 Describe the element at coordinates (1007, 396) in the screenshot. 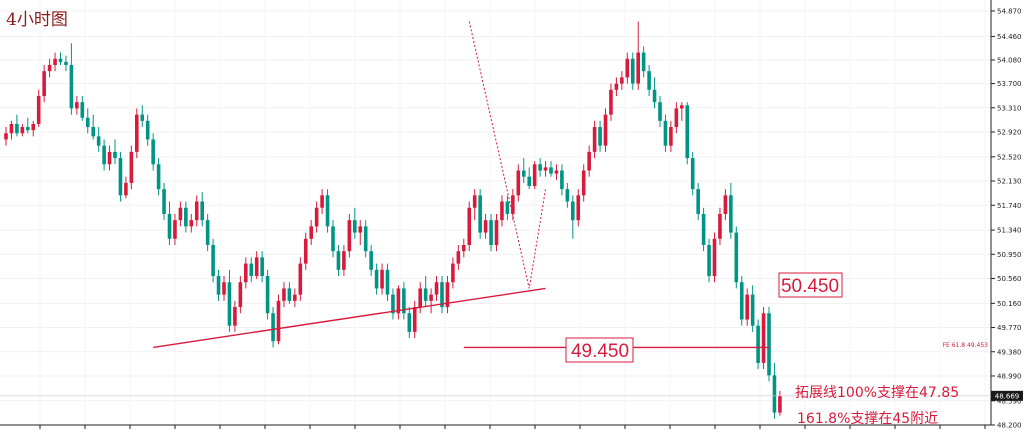

I see `current-price-label: 48.669` at that location.